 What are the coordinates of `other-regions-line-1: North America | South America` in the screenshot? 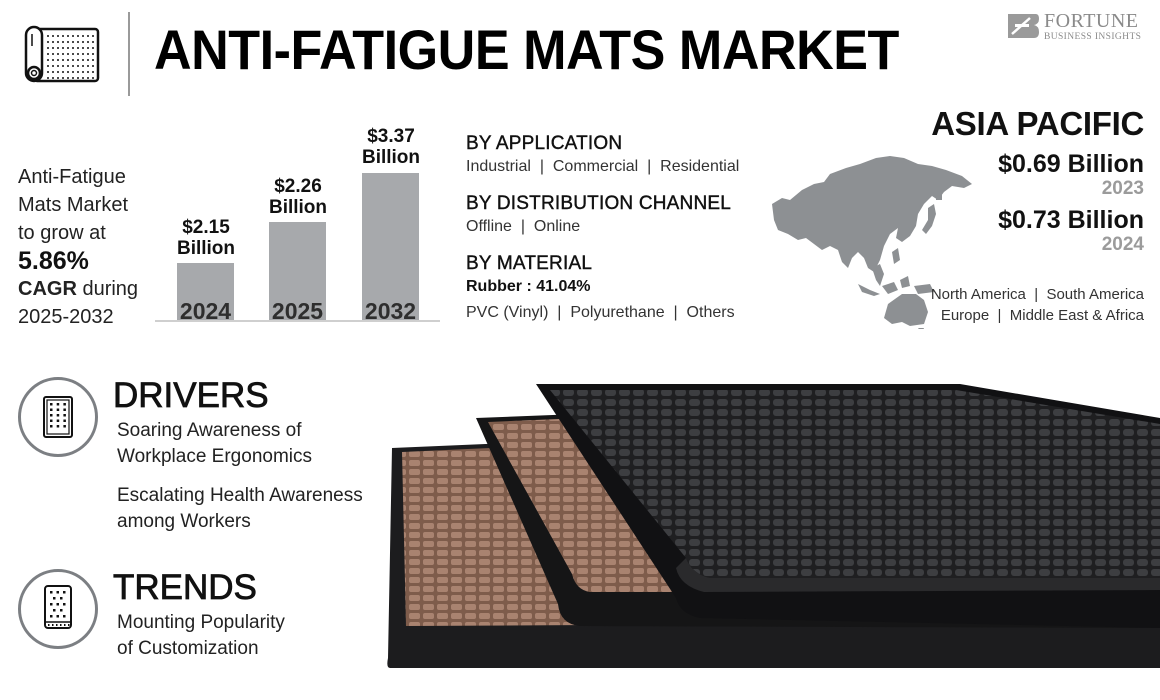 It's located at (1037, 294).